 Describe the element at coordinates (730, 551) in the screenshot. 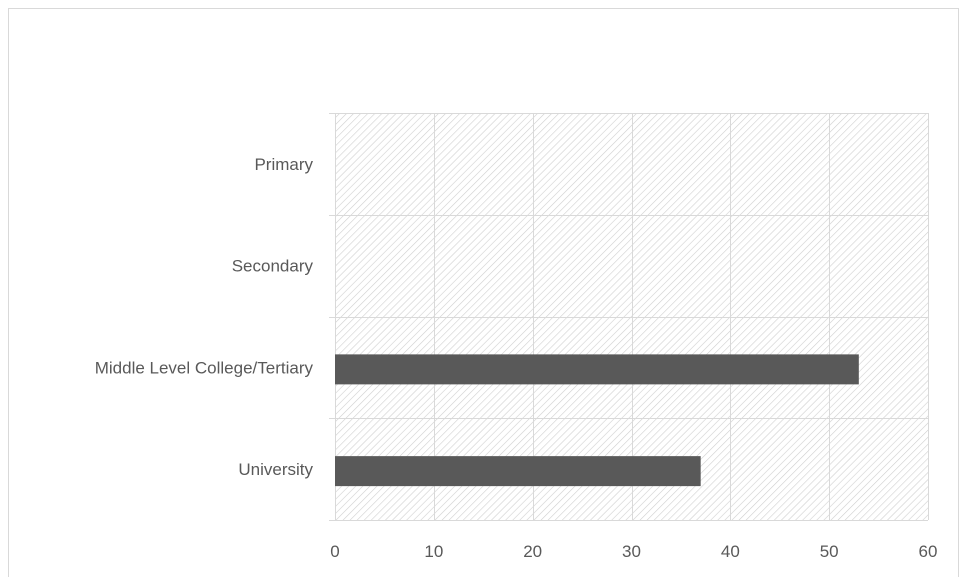

I see `x-tick-label-4: 40` at that location.